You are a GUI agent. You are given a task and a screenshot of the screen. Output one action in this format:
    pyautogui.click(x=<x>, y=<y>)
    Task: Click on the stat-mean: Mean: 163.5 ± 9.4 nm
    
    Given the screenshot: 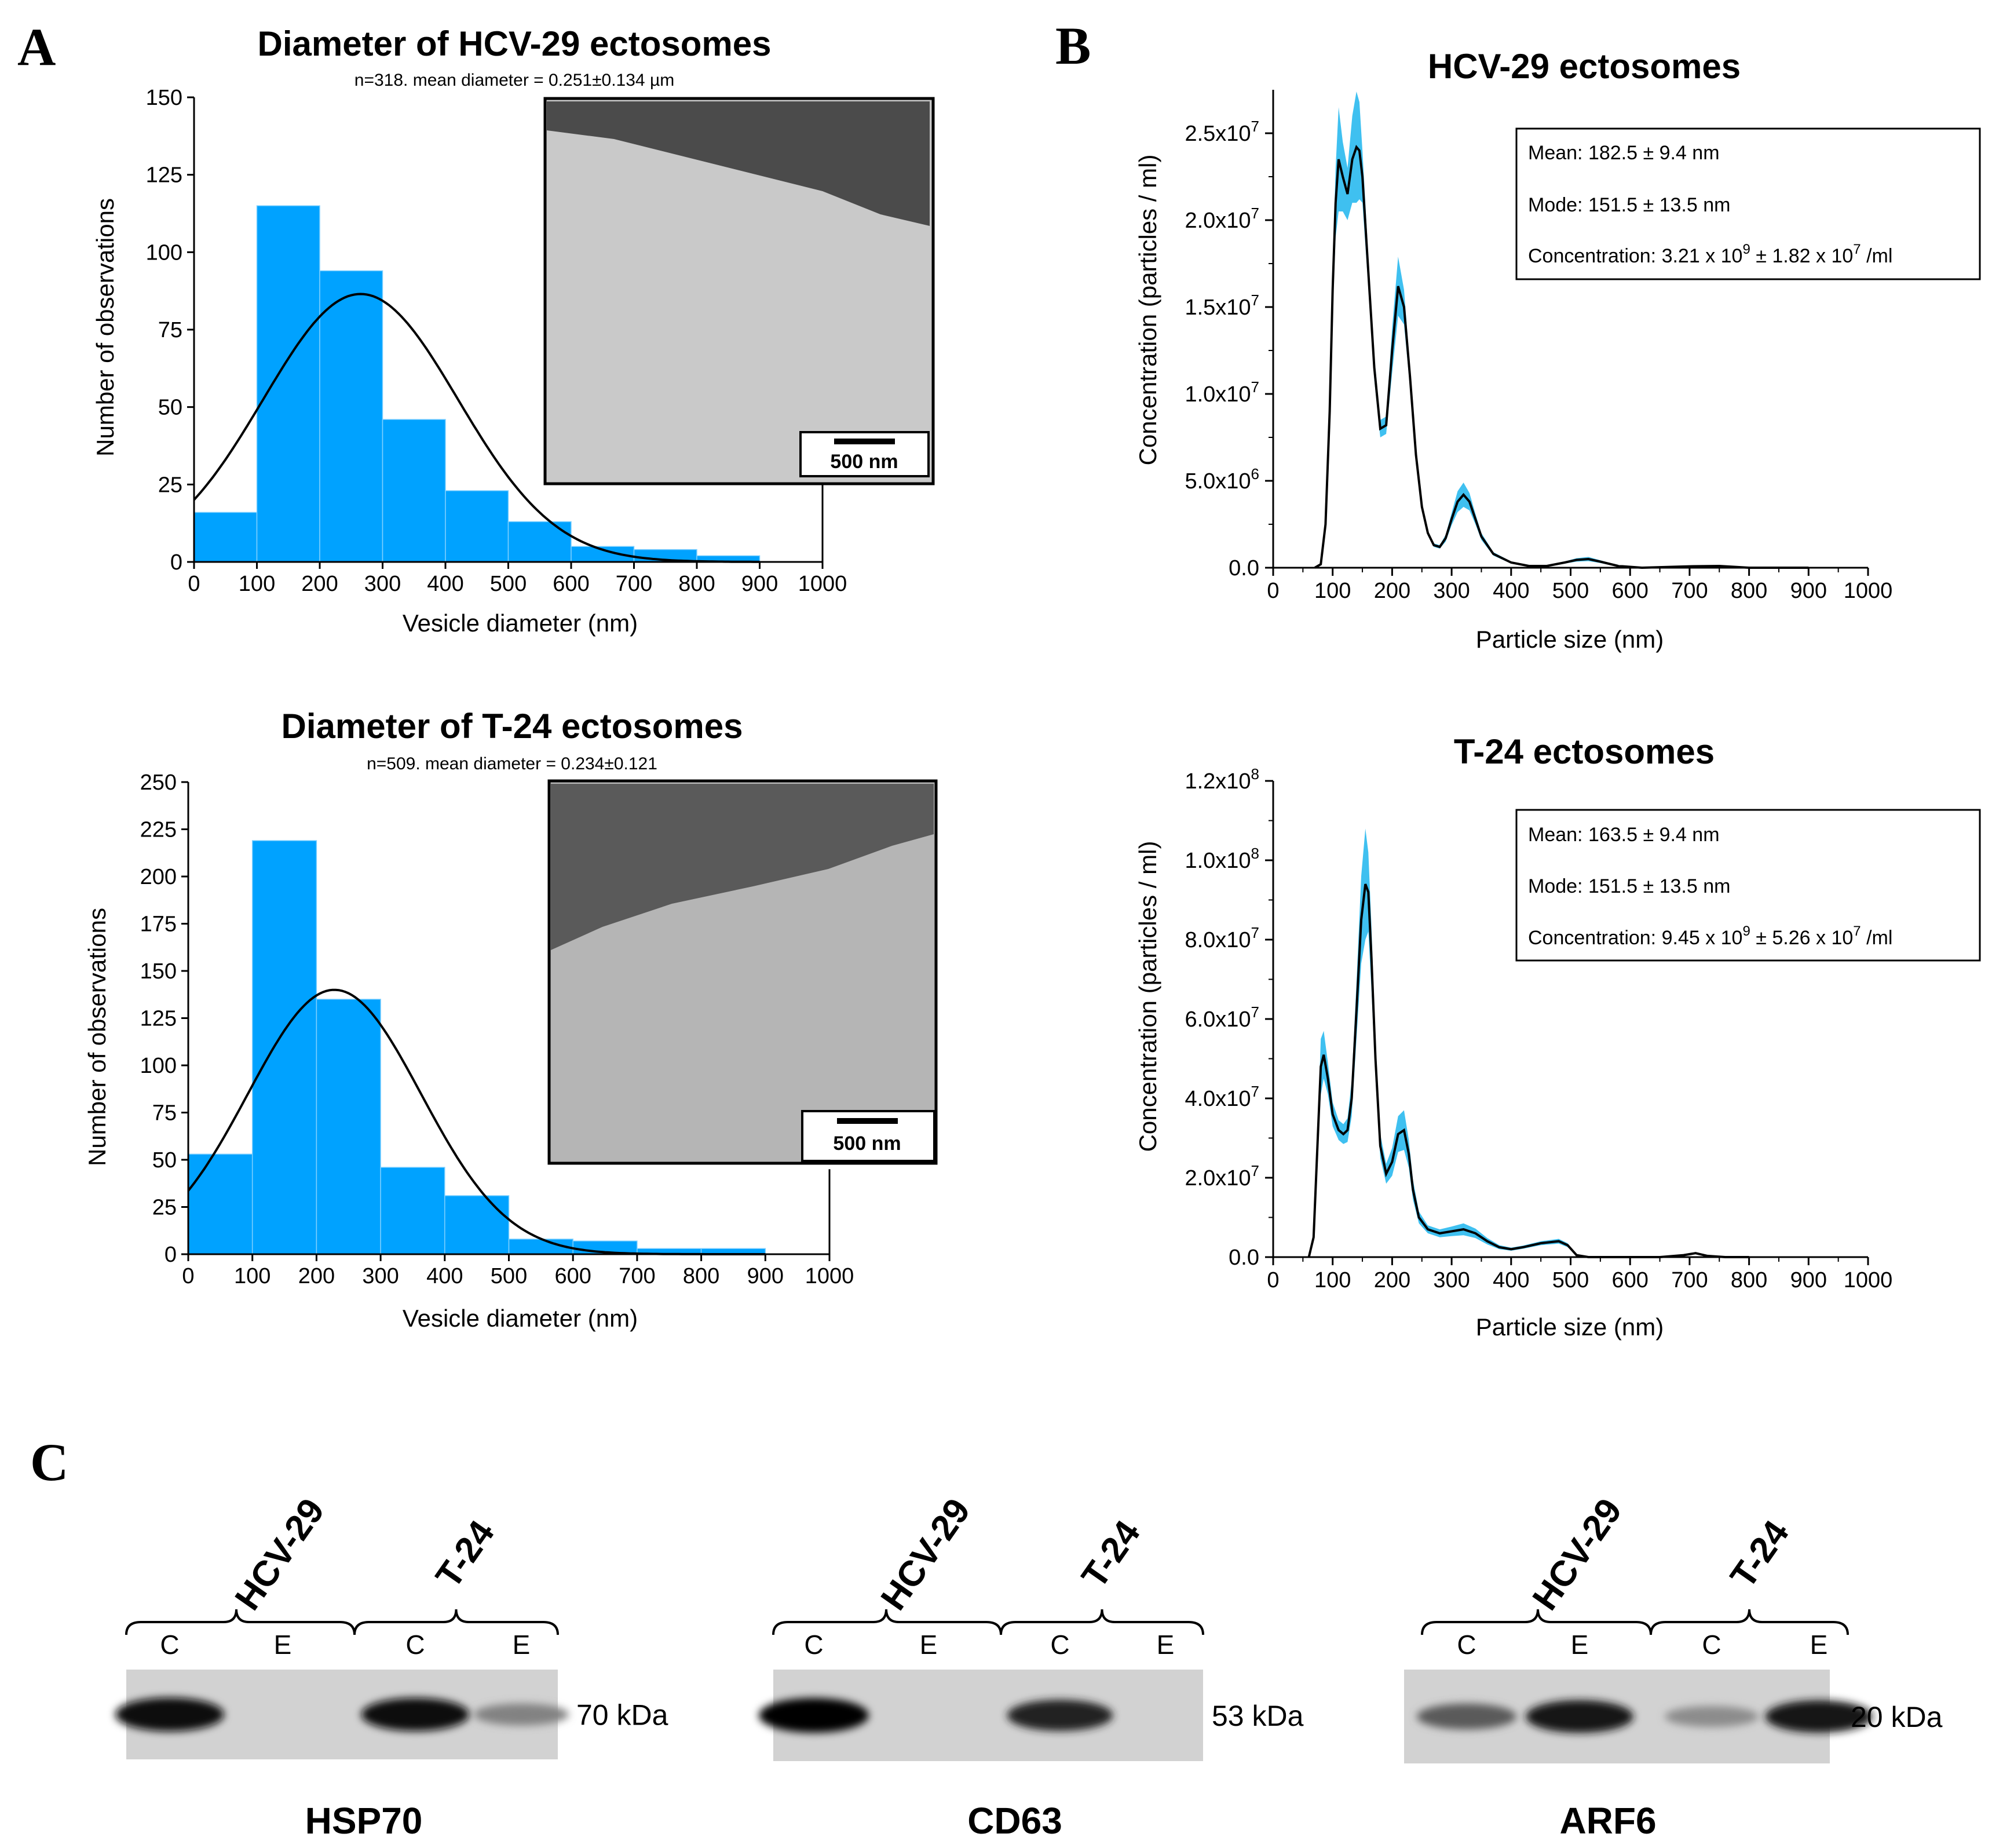 What is the action you would take?
    pyautogui.click(x=1624, y=835)
    